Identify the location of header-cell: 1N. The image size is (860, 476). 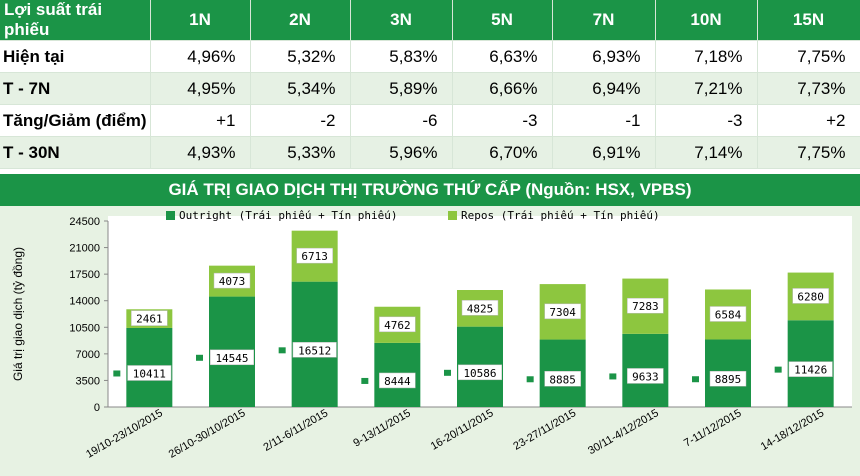
(200, 20).